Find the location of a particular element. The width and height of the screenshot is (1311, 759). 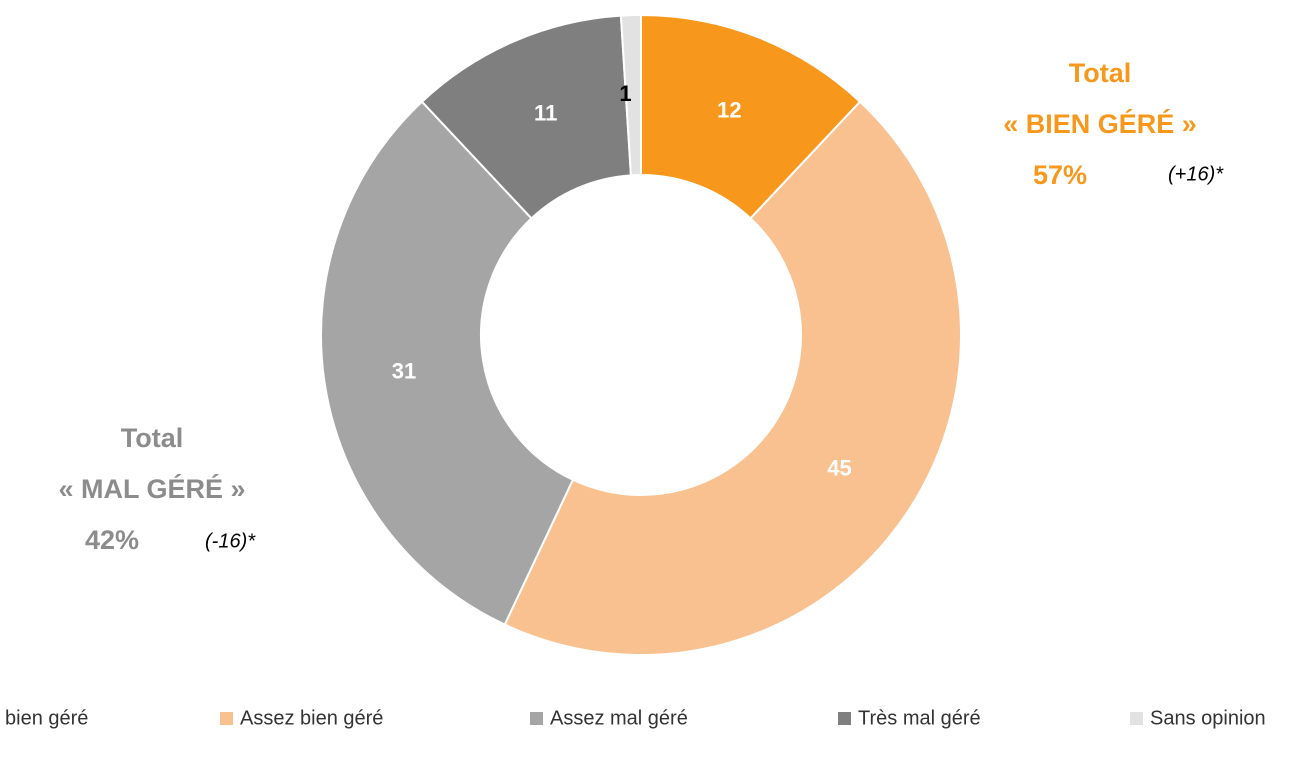

annotation: 57% is located at coordinates (1060, 175).